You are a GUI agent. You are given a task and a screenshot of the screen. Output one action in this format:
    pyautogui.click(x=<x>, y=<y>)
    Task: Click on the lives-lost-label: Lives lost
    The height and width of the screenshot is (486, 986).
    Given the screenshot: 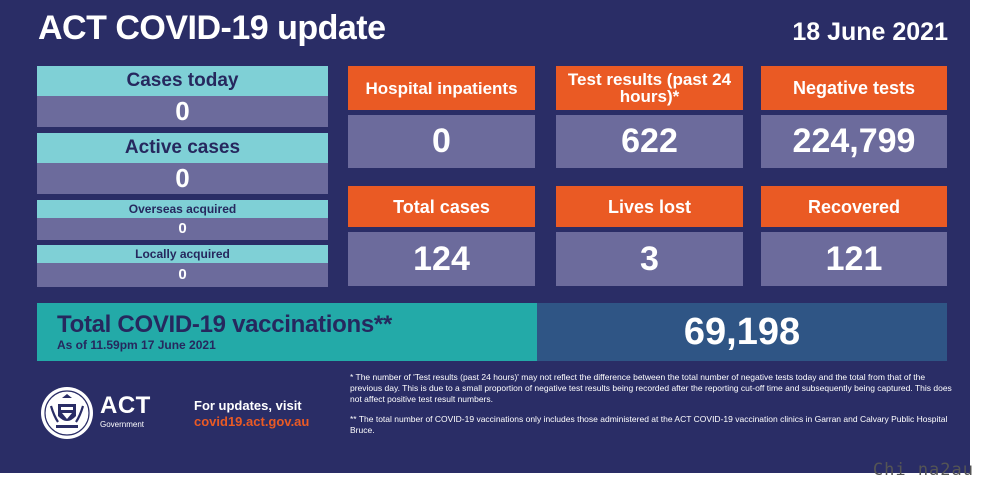 What is the action you would take?
    pyautogui.click(x=649, y=206)
    